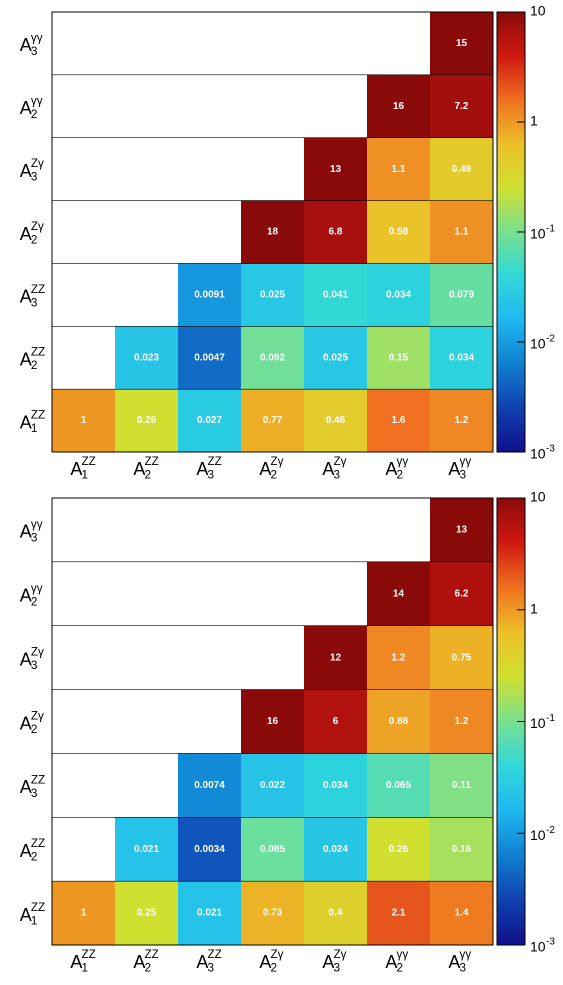 This screenshot has height=985, width=563. Describe the element at coordinates (335, 849) in the screenshot. I see `cell-label: 0.024` at that location.